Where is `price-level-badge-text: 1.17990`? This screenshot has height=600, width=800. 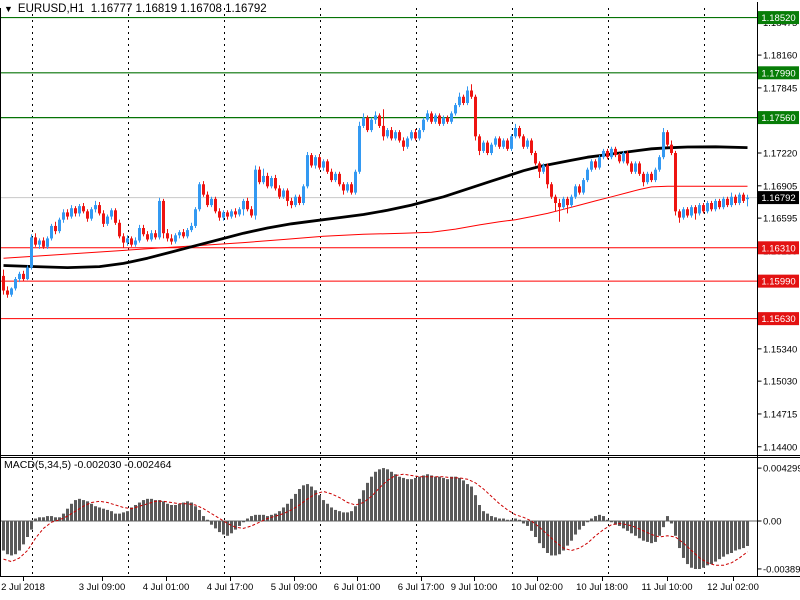 price-level-badge-text: 1.17990 is located at coordinates (778, 73).